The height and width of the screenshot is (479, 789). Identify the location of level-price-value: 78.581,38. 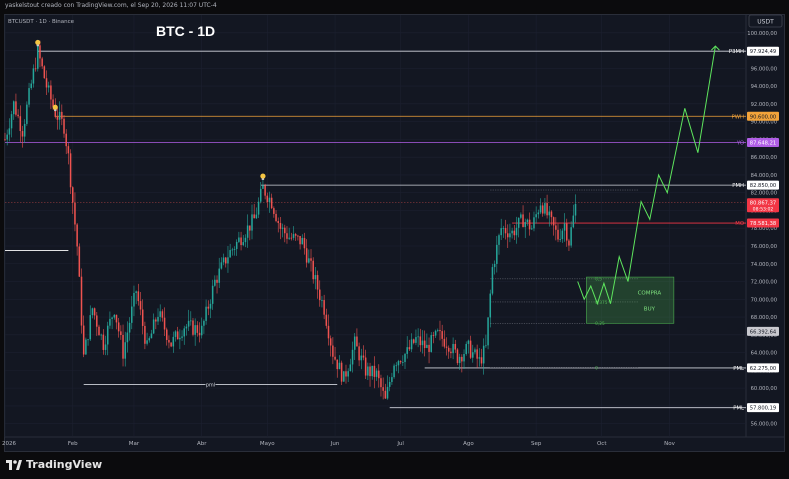
(763, 224).